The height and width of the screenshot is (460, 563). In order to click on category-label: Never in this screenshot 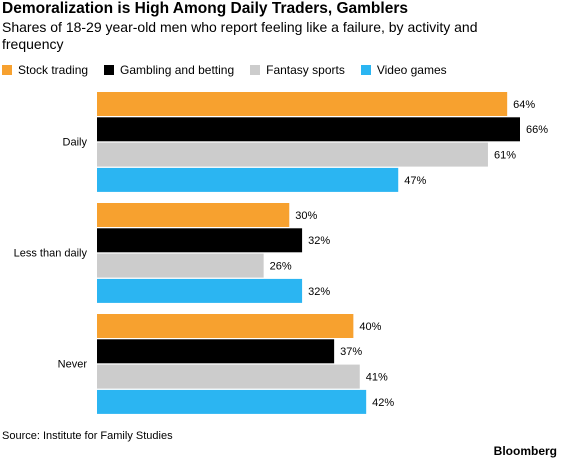, I will do `click(73, 365)`.